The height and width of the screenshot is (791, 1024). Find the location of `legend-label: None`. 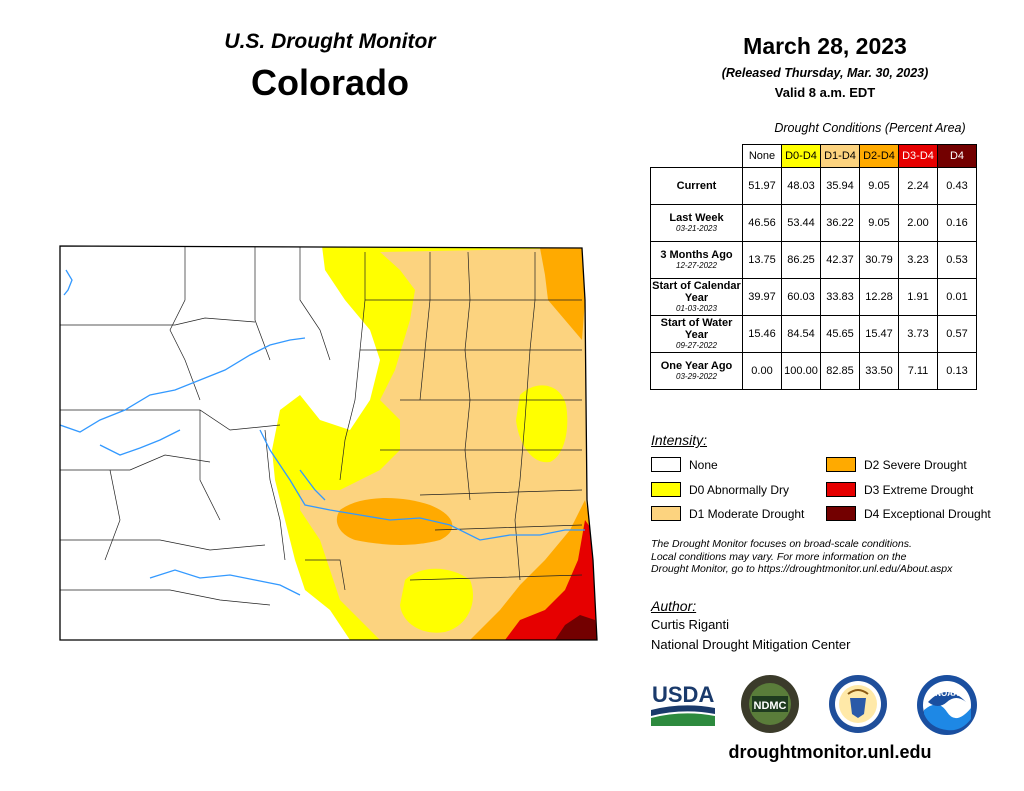

legend-label: None is located at coordinates (703, 464).